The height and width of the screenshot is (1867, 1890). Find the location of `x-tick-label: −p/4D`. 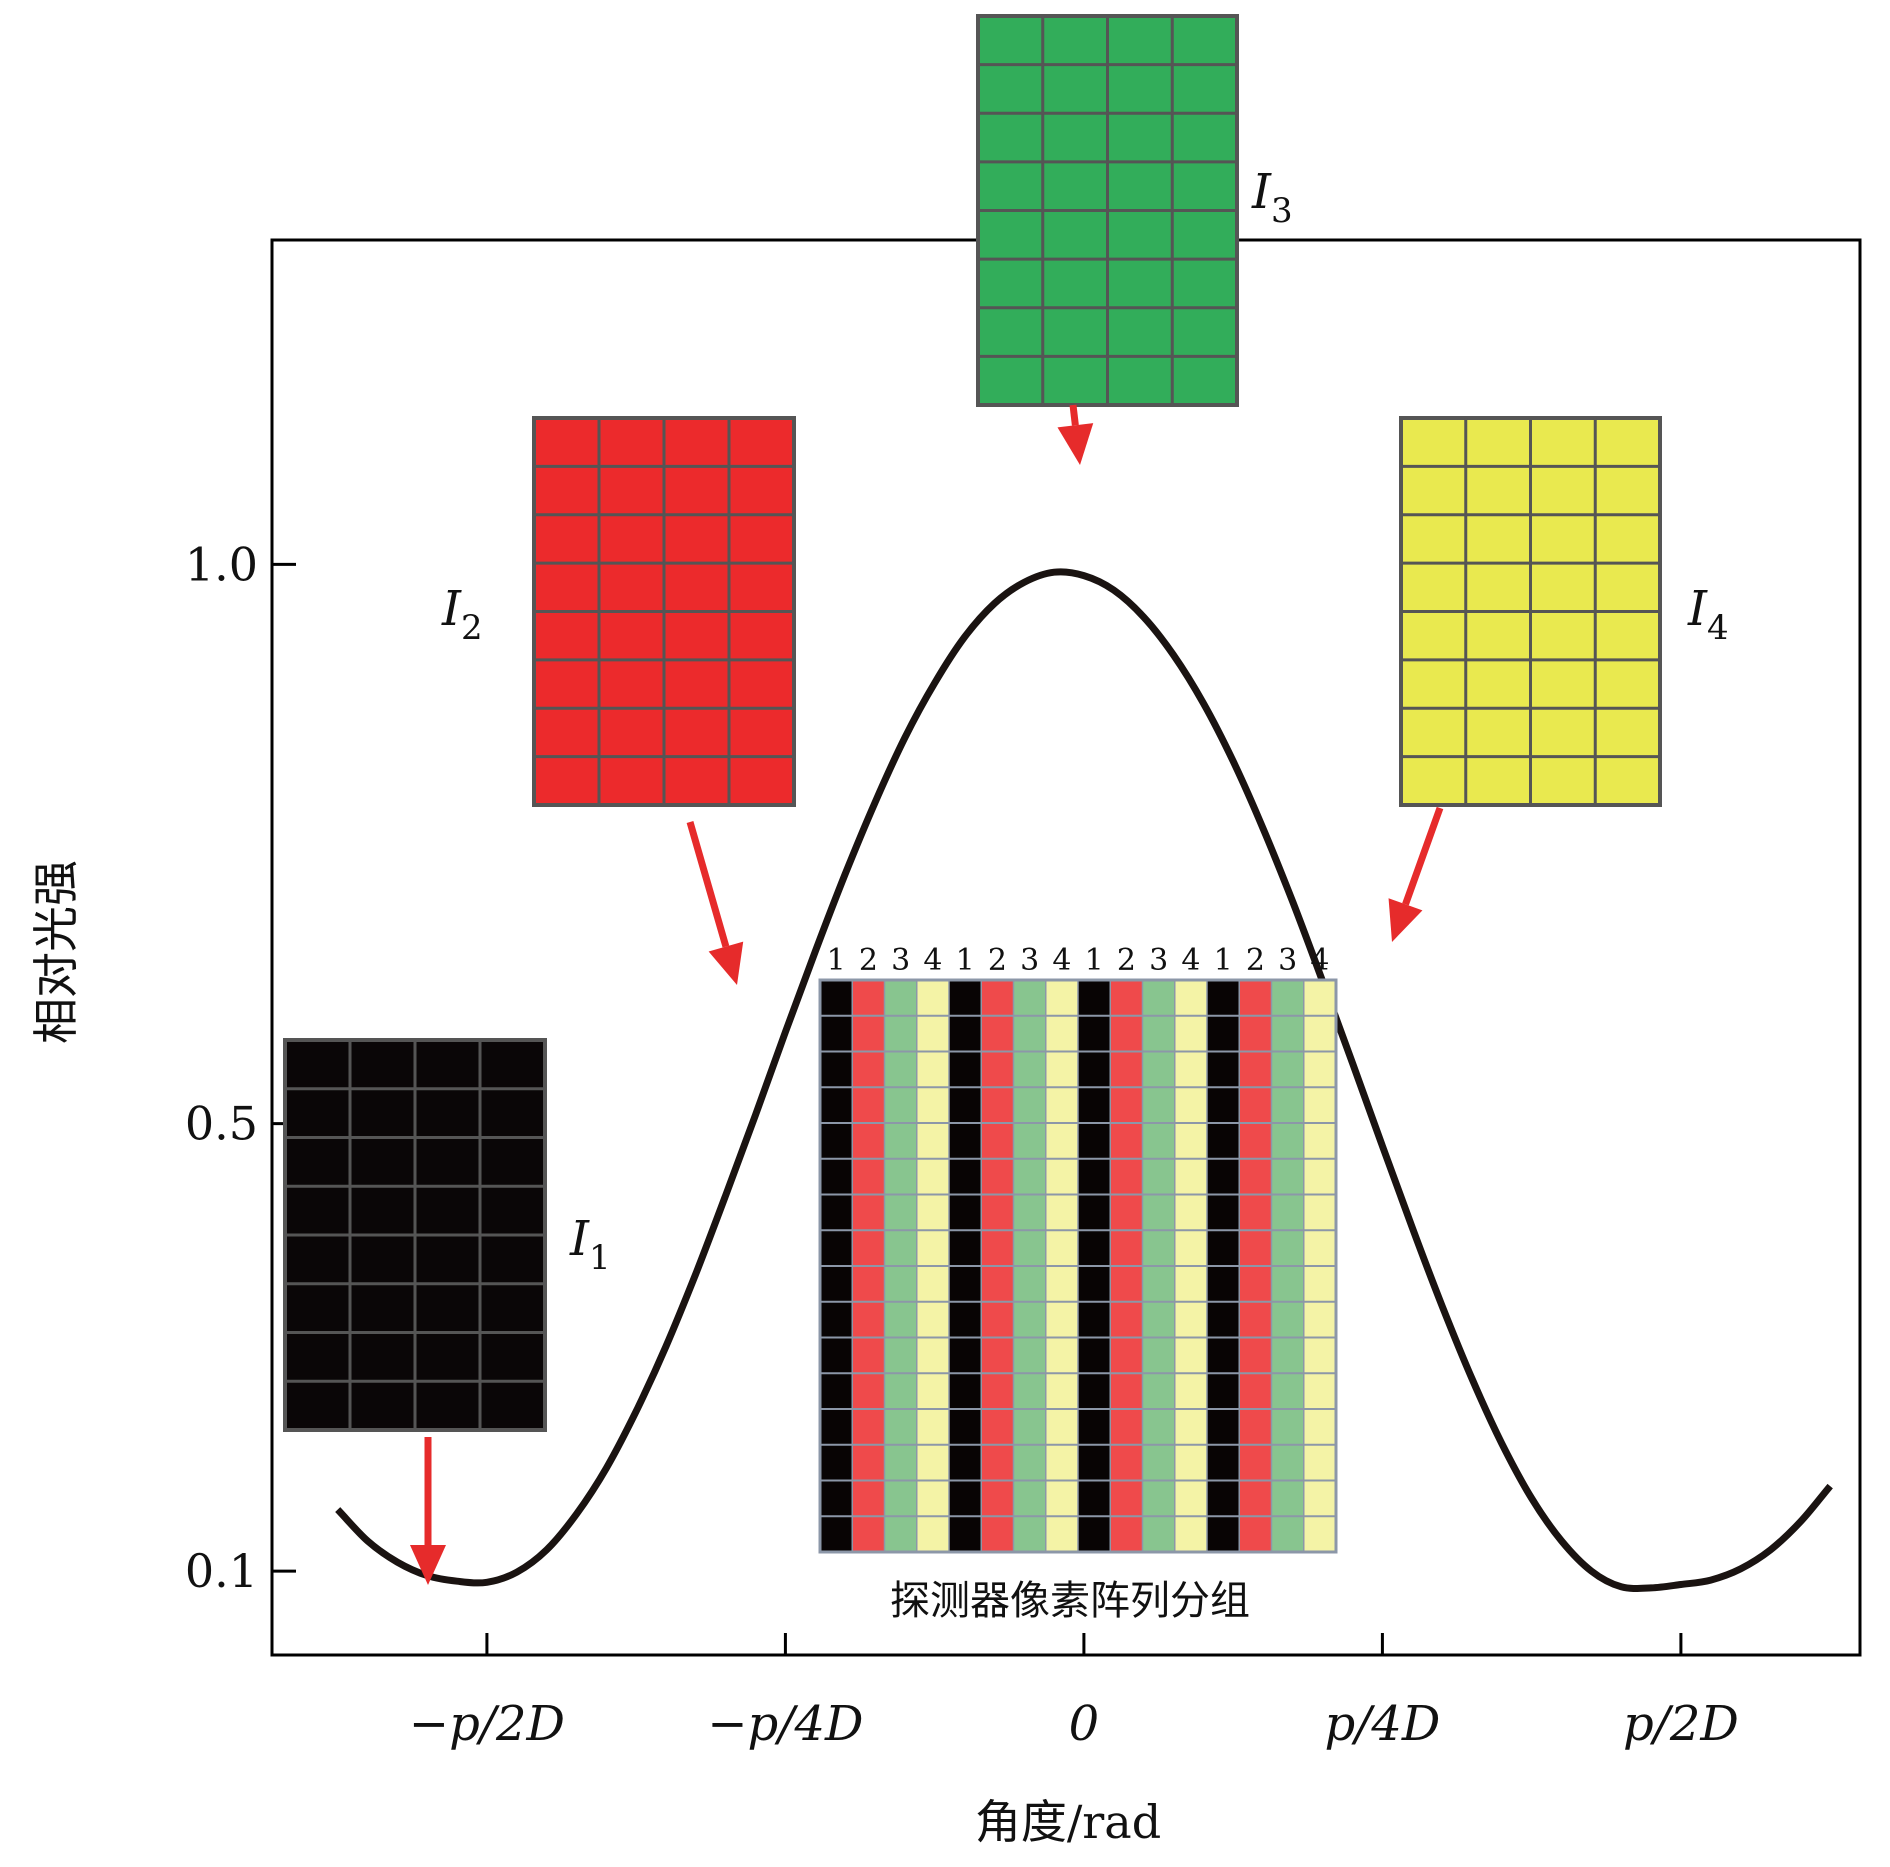

x-tick-label: −p/4D is located at coordinates (785, 1724).